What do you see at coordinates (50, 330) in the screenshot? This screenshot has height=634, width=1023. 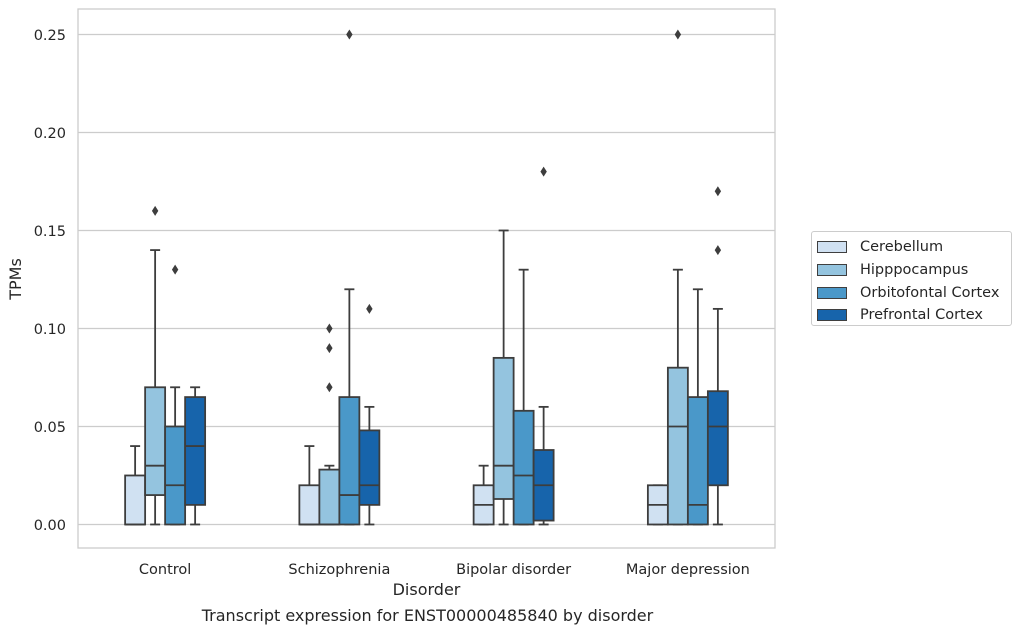 I see `y-tick-label: 0.10` at bounding box center [50, 330].